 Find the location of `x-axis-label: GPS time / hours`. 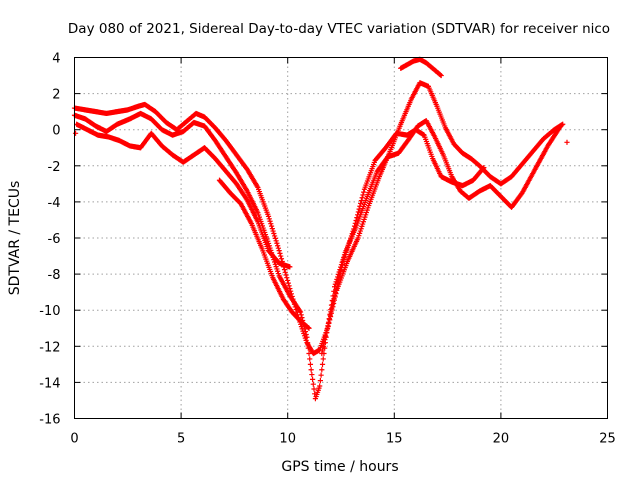

x-axis-label: GPS time / hours is located at coordinates (339, 467).